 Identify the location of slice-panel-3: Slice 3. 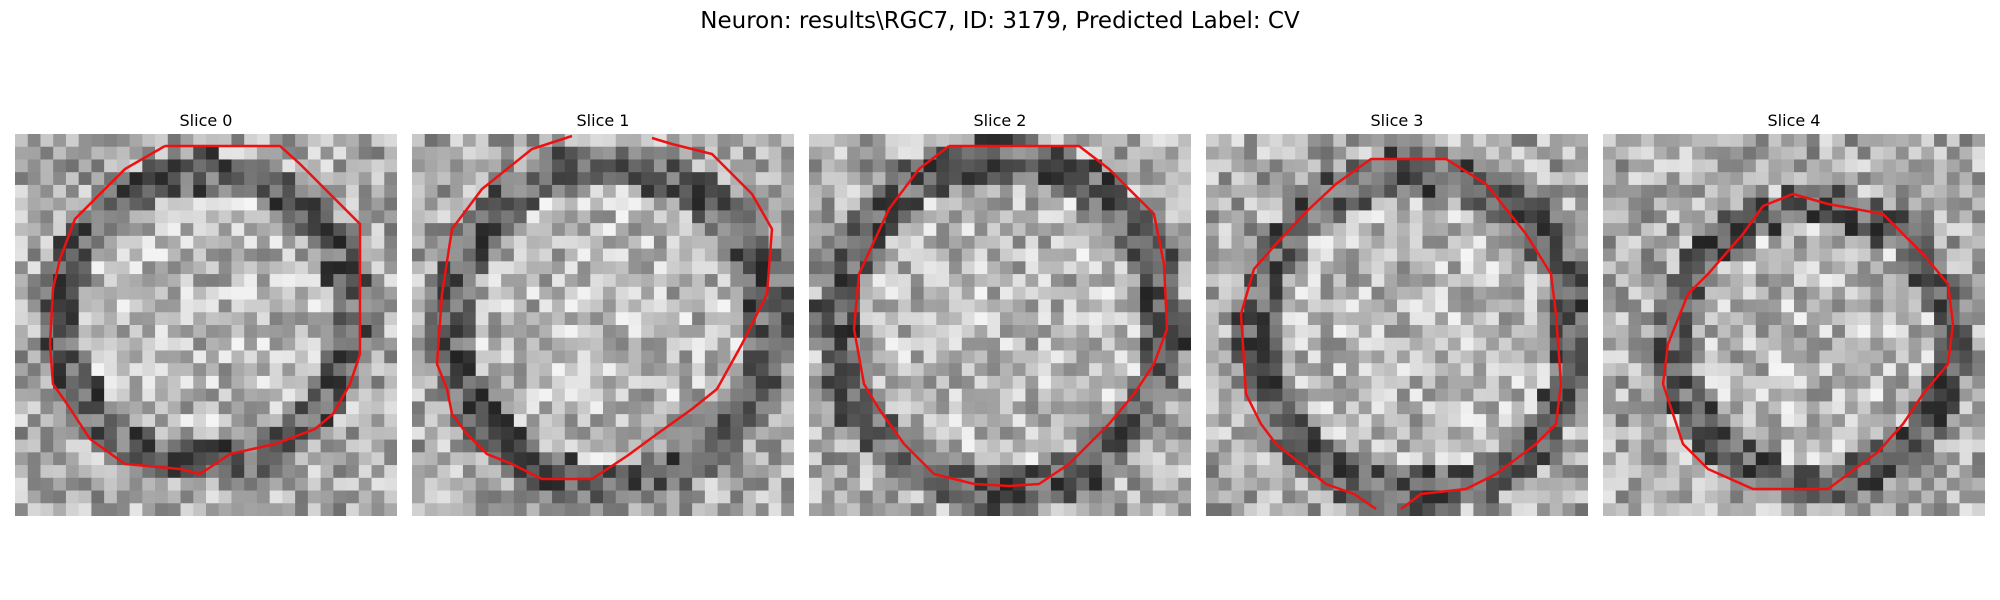
(1397, 312).